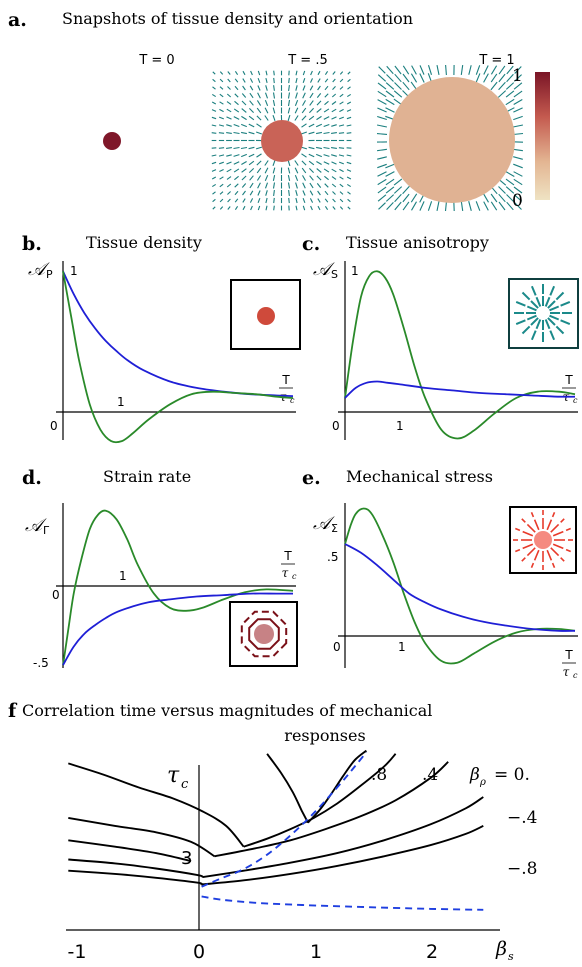  What do you see at coordinates (452, 140) in the screenshot?
I see `snapshot-t1-disk` at bounding box center [452, 140].